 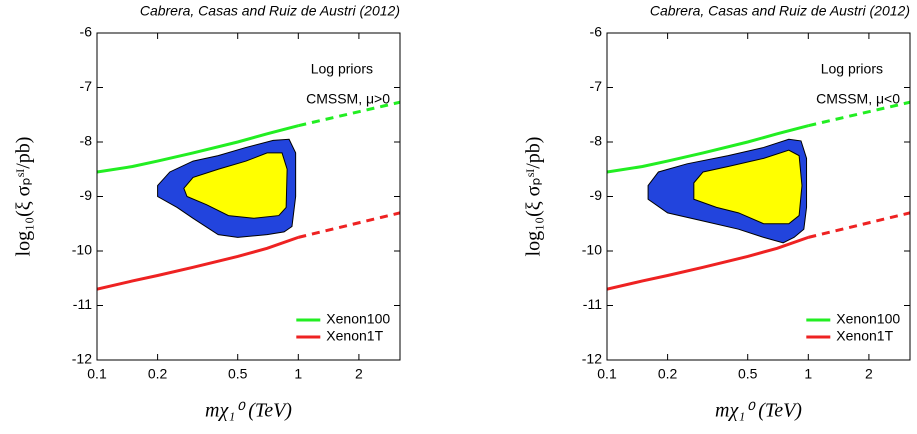 I want to click on annotation: CMSSM, μ>0, so click(x=348, y=99).